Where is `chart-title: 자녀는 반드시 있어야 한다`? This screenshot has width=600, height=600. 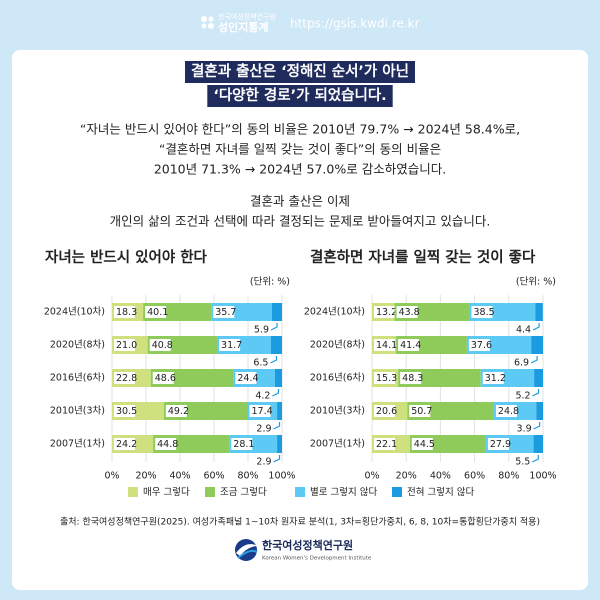
chart-title: 자녀는 반드시 있어야 한다 is located at coordinates (126, 257).